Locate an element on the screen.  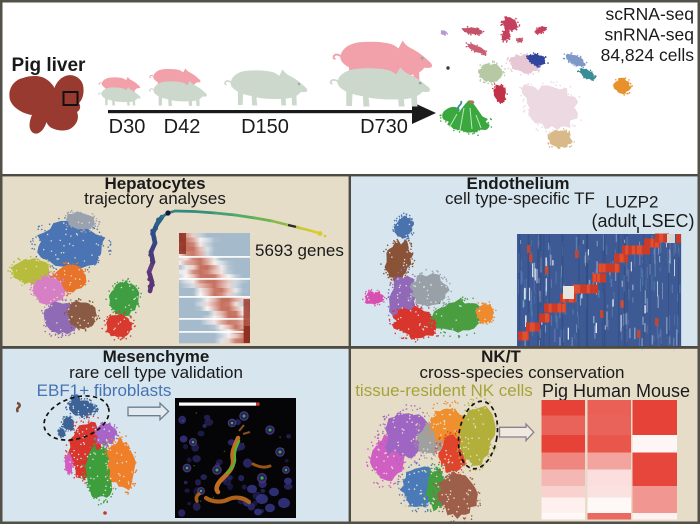
svg-text: Mesenchyme is located at coordinates (156, 356).